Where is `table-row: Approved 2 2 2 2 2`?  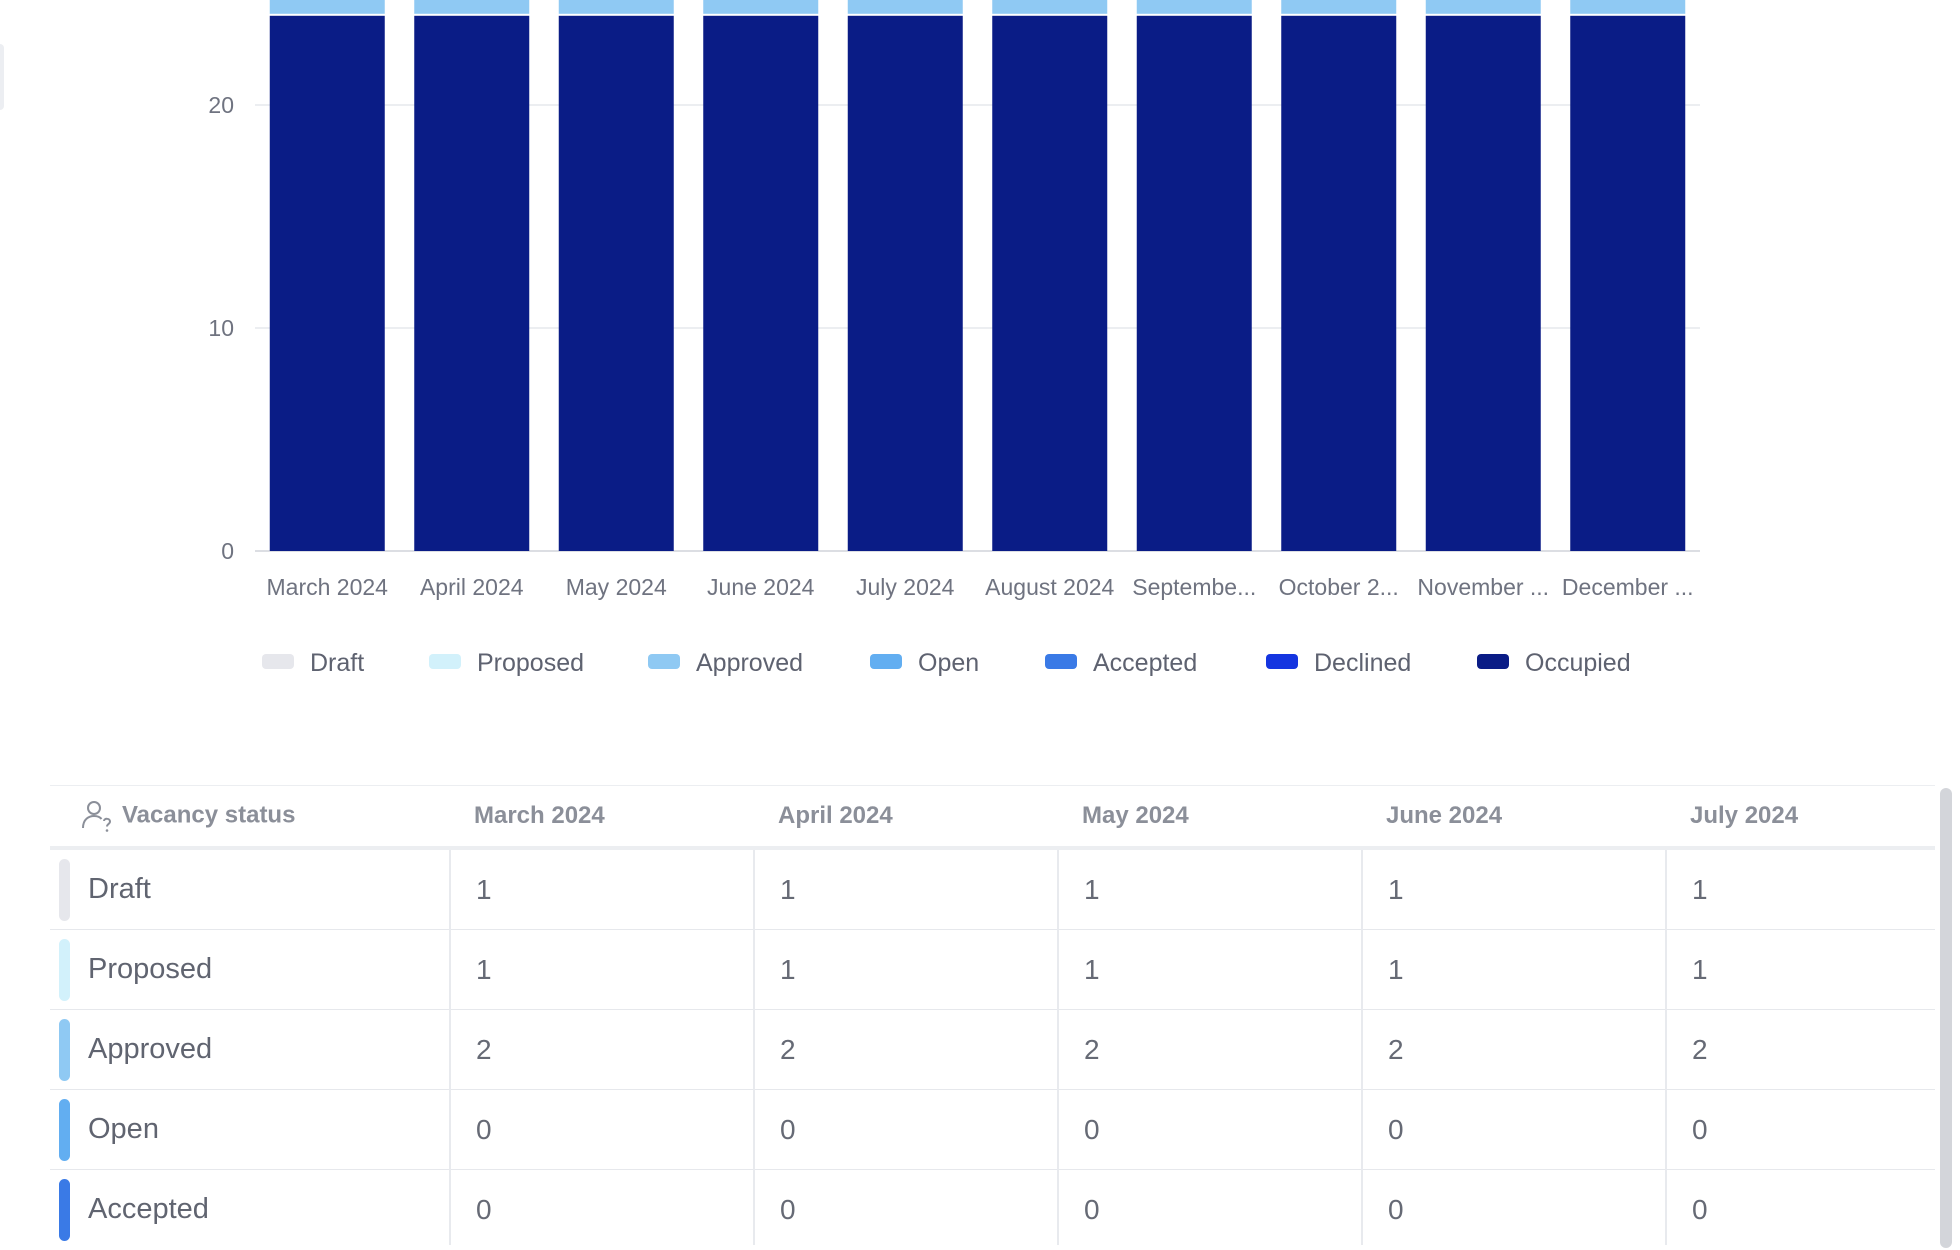
table-row: Approved 2 2 2 2 2 is located at coordinates (992, 1049).